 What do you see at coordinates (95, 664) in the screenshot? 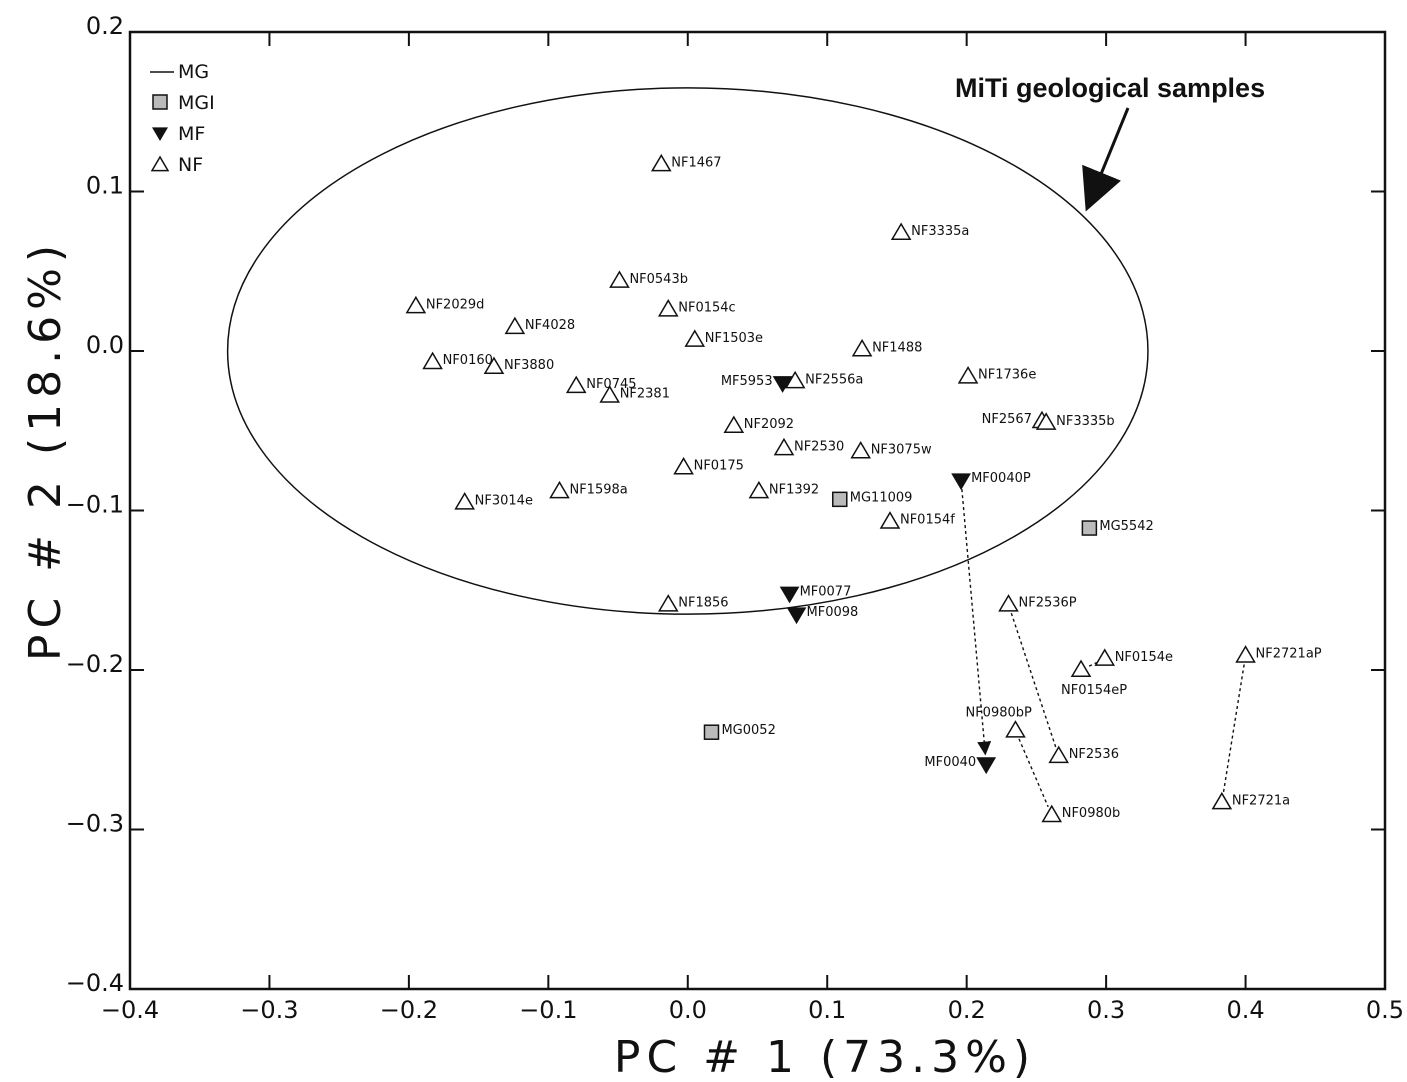
I see `y-tick-label: −0.2` at bounding box center [95, 664].